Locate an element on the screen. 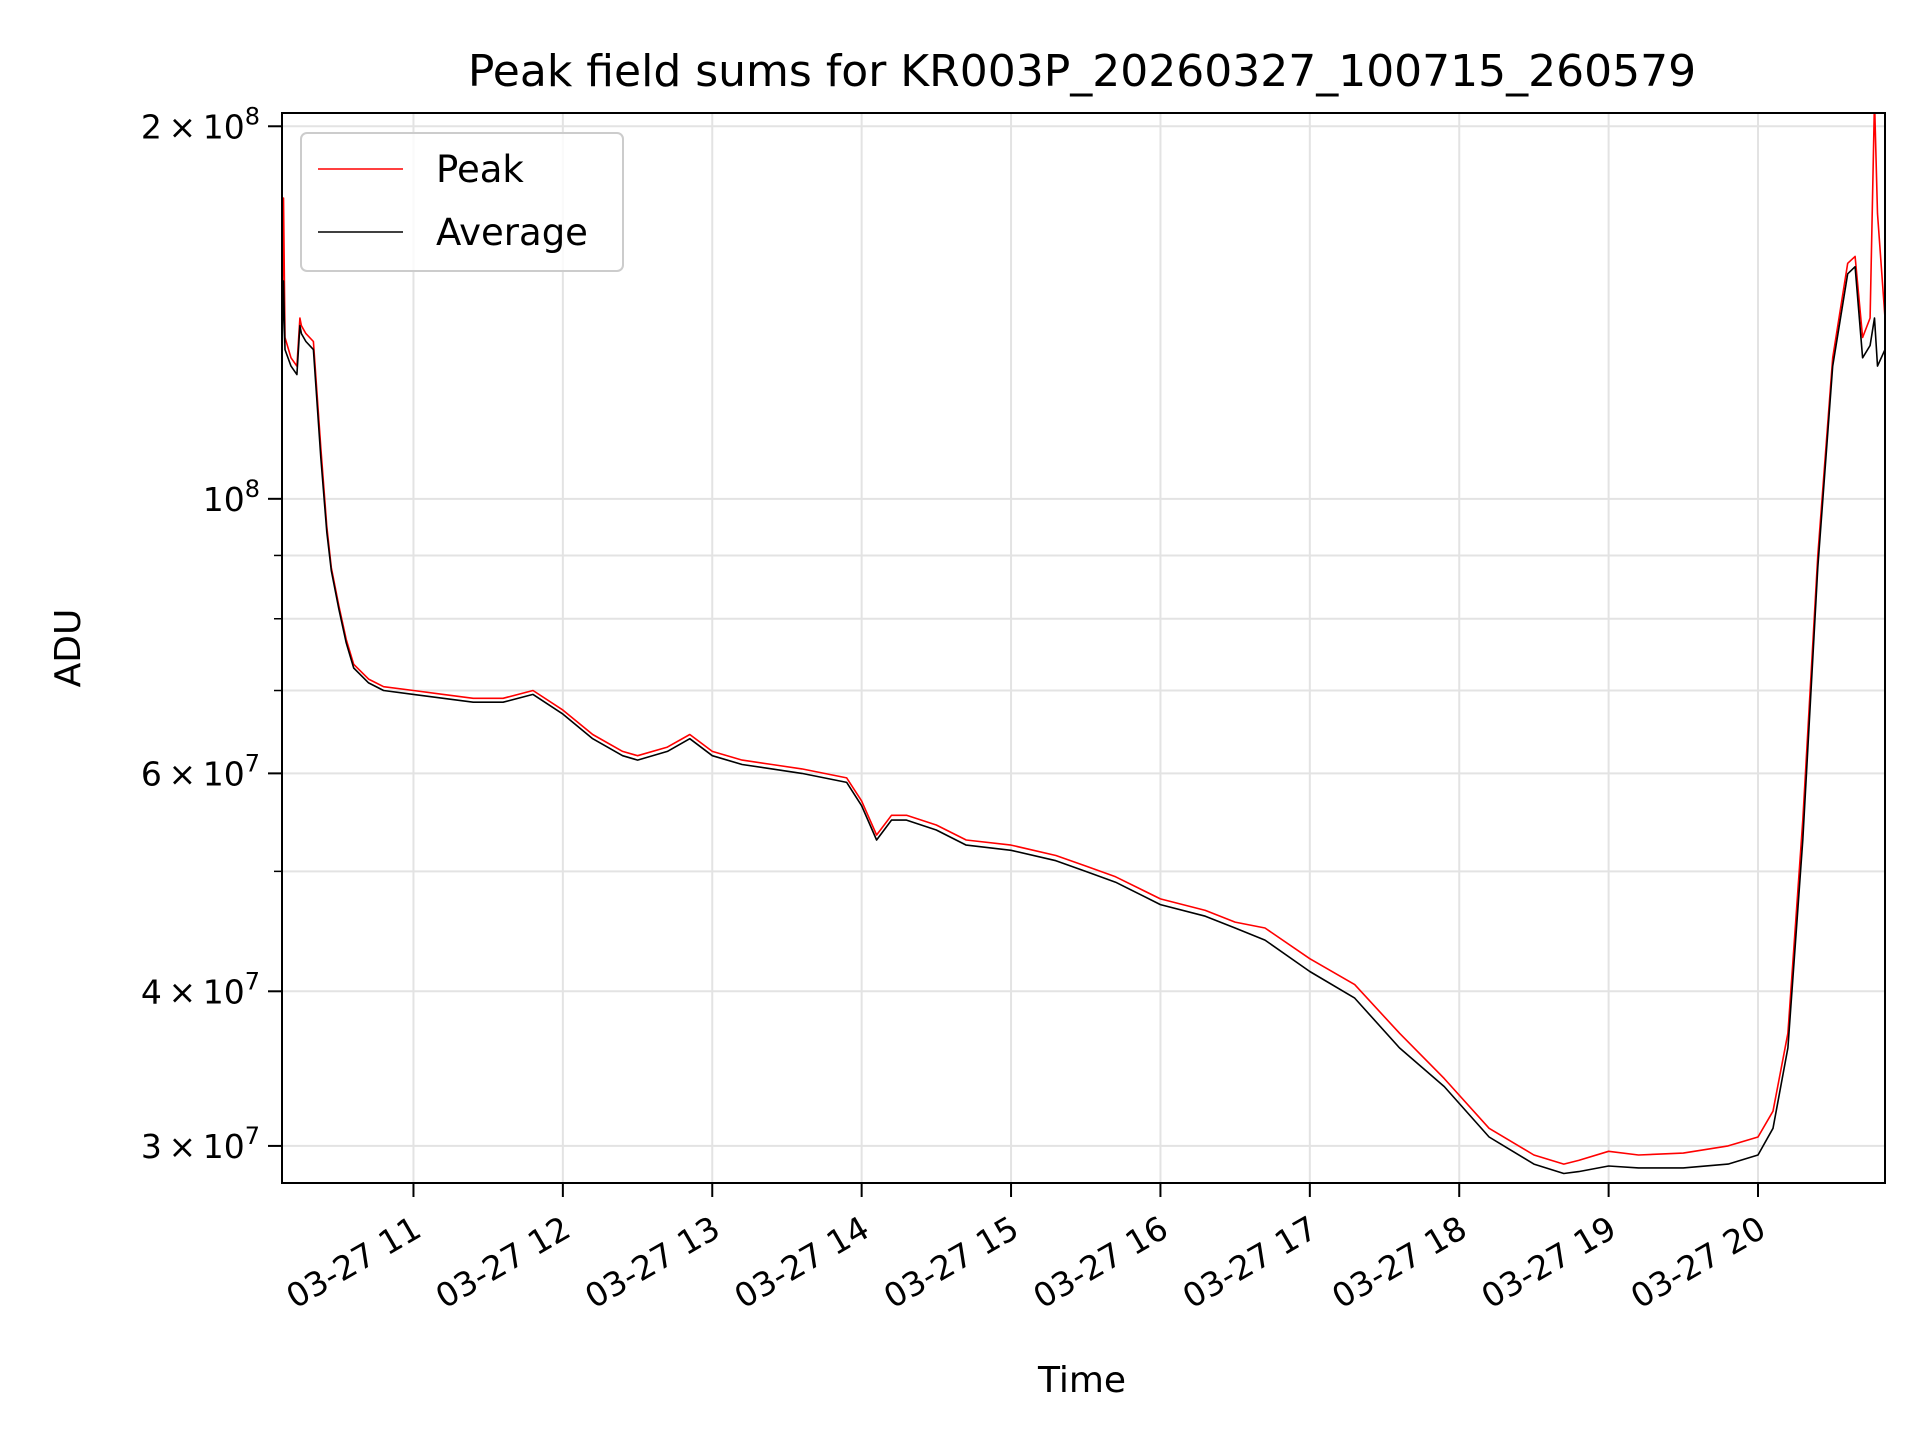 The height and width of the screenshot is (1440, 1920). y-tick-label: 6 × 10⁷ is located at coordinates (200, 771).